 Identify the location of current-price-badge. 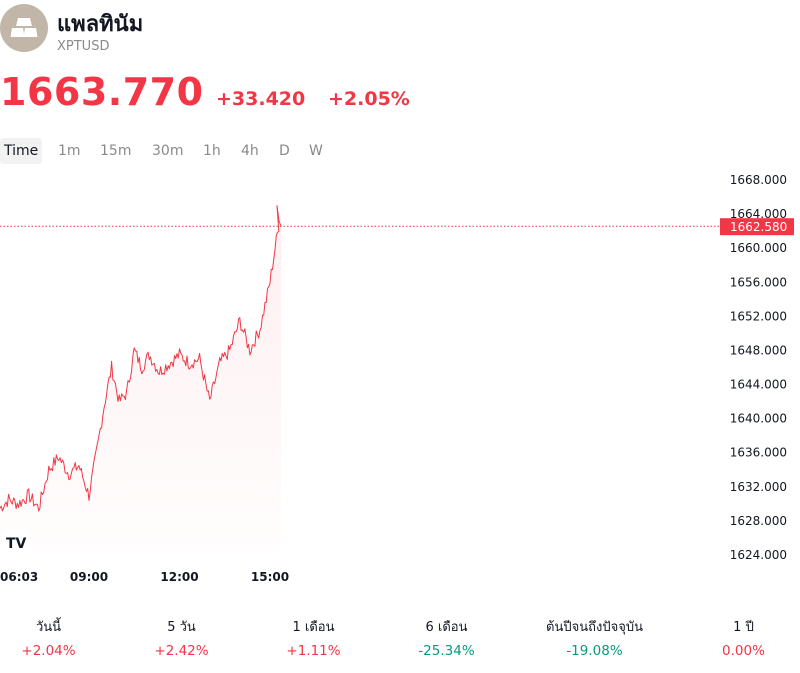
(757, 227).